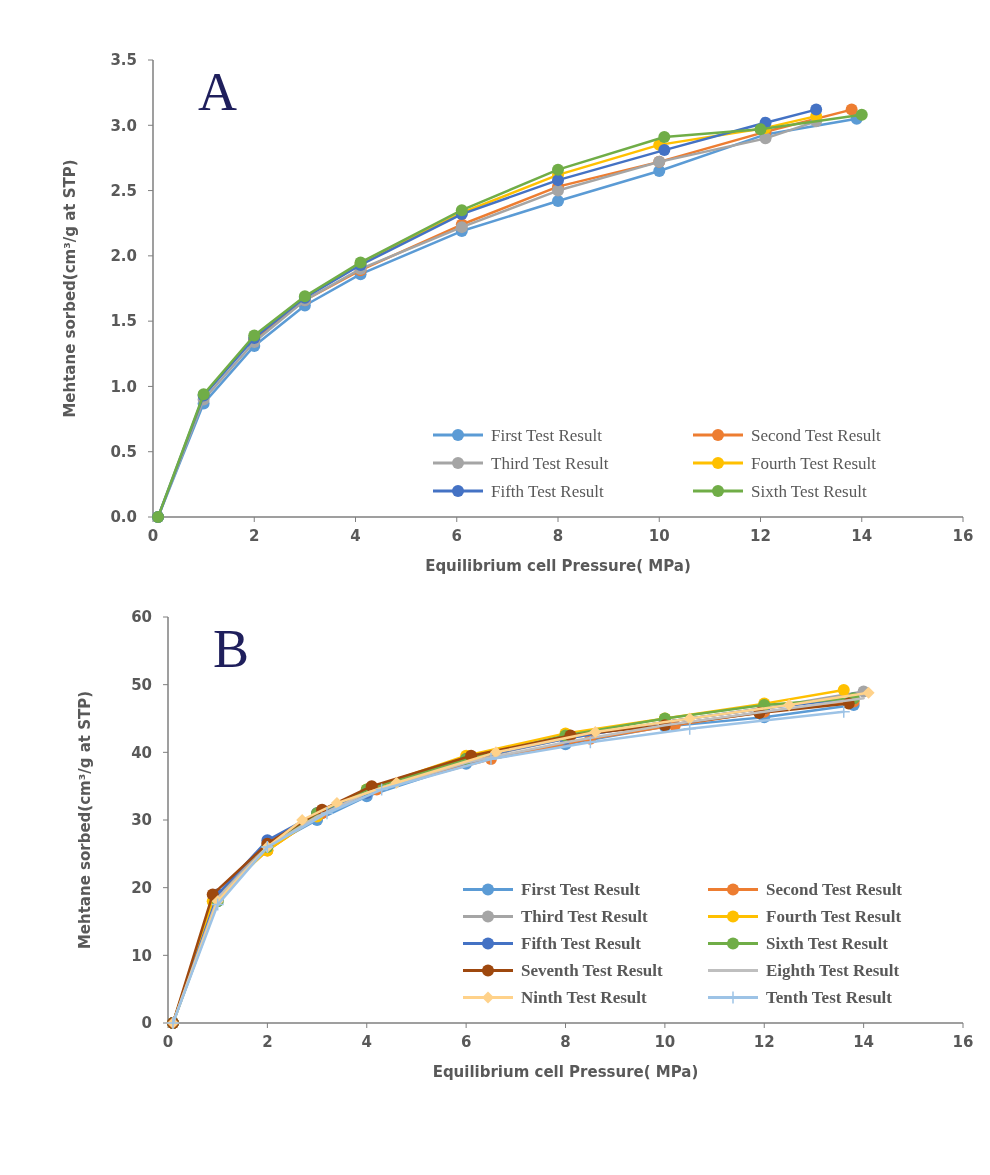 This screenshot has height=1175, width=990. I want to click on y-tick-label: 40, so click(141, 752).